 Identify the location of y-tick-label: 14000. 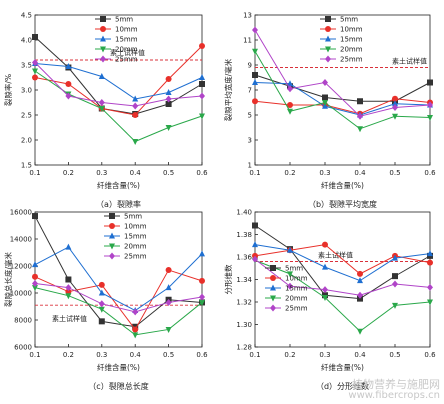
(21, 240).